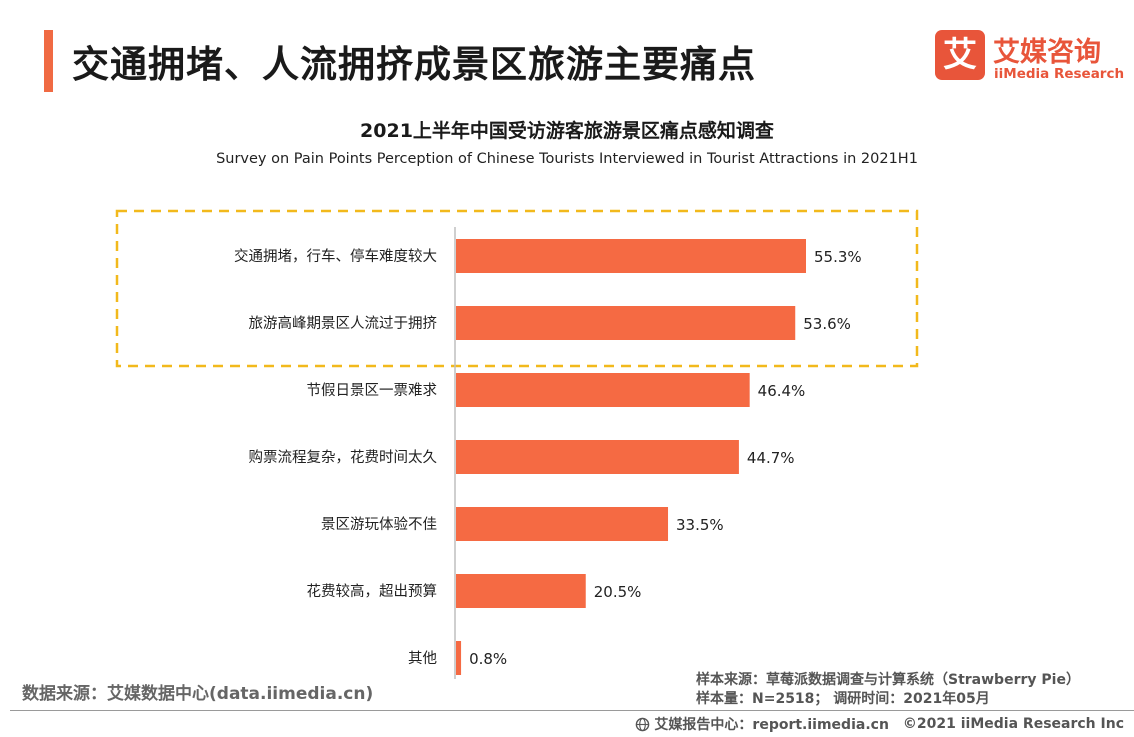 The height and width of the screenshot is (737, 1134). I want to click on page-title: 交通拥堵、人流拥挤成景区旅游主要痛点, so click(414, 64).